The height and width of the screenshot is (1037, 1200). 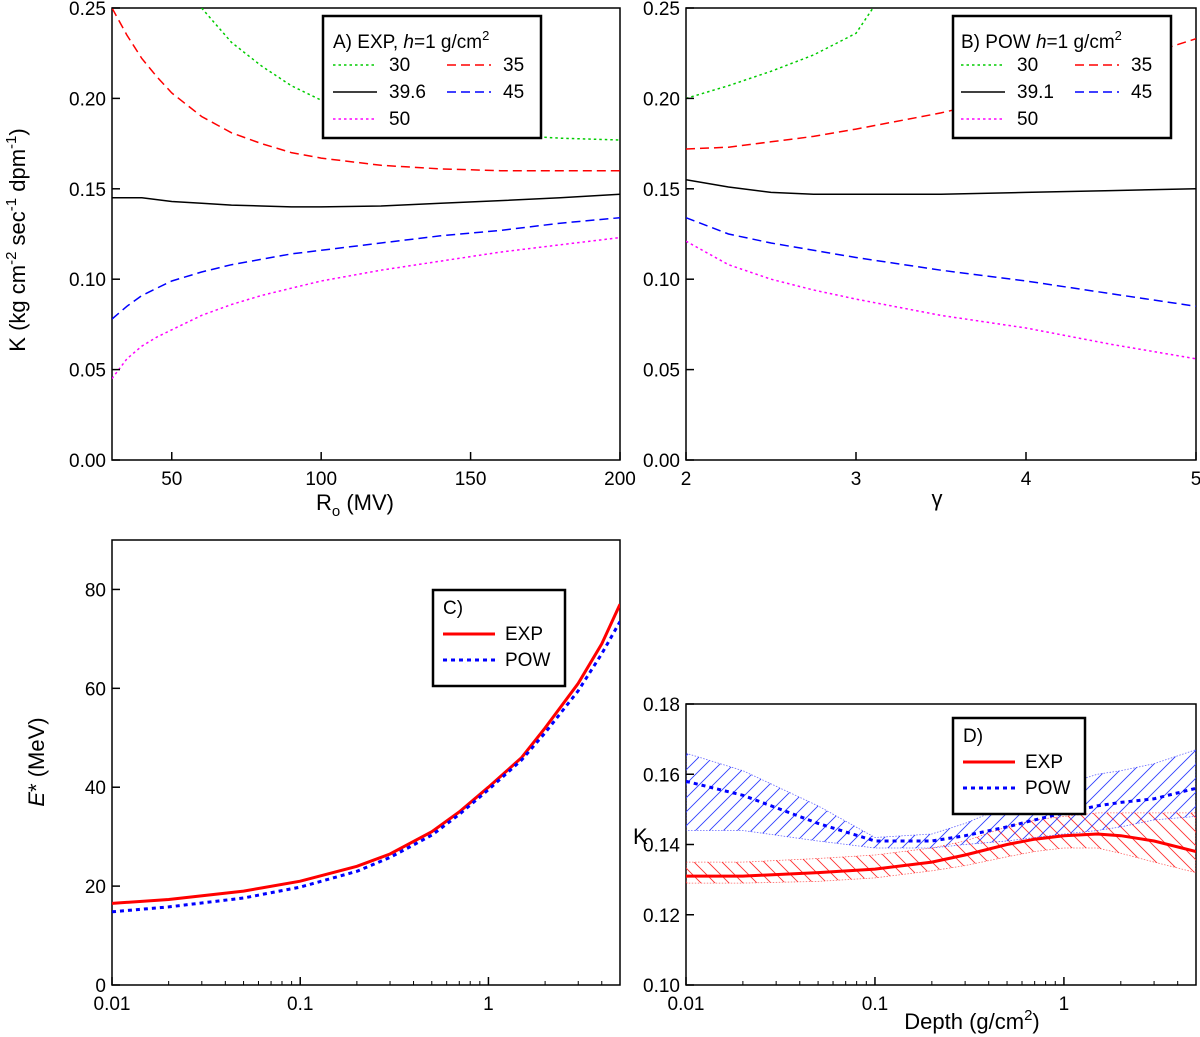 I want to click on panel-d-xticks: 0.01 0.1 1, so click(x=932, y=996).